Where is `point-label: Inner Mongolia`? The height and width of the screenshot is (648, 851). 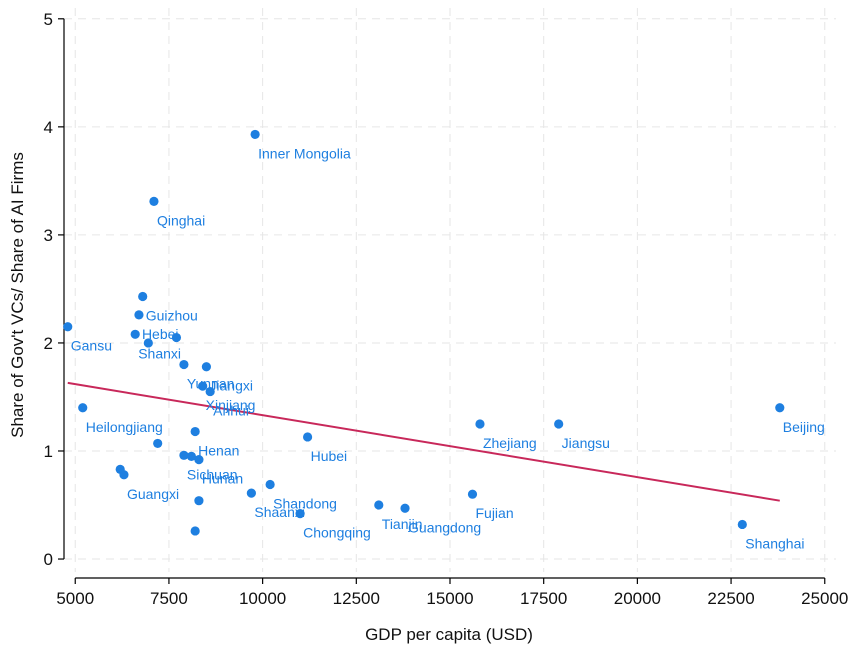
point-label: Inner Mongolia is located at coordinates (304, 153).